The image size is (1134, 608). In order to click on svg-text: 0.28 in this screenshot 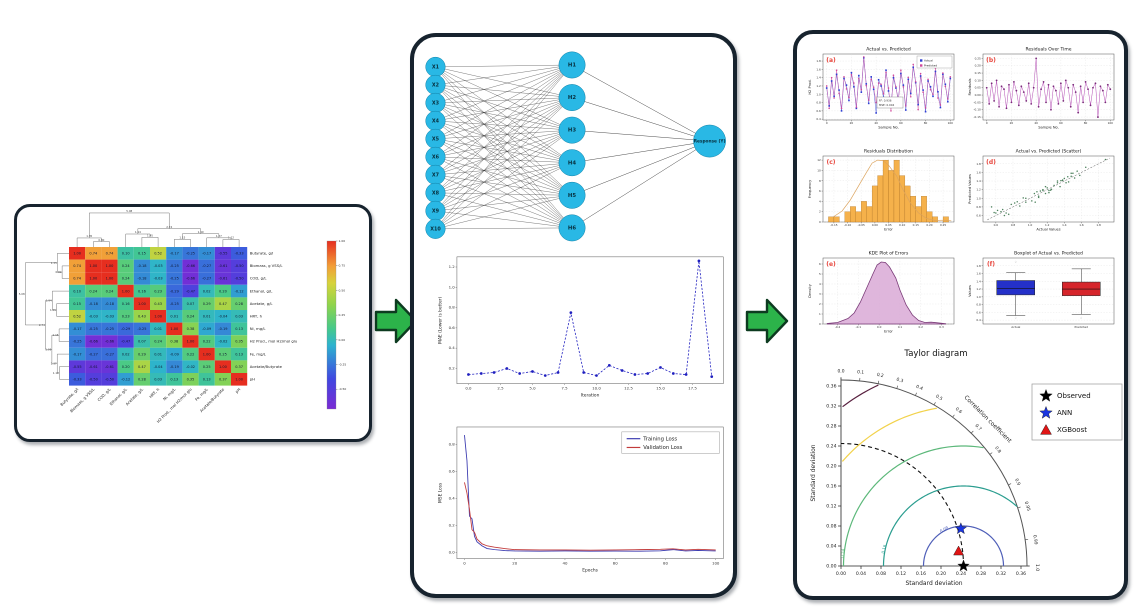, I will do `click(142, 380)`.